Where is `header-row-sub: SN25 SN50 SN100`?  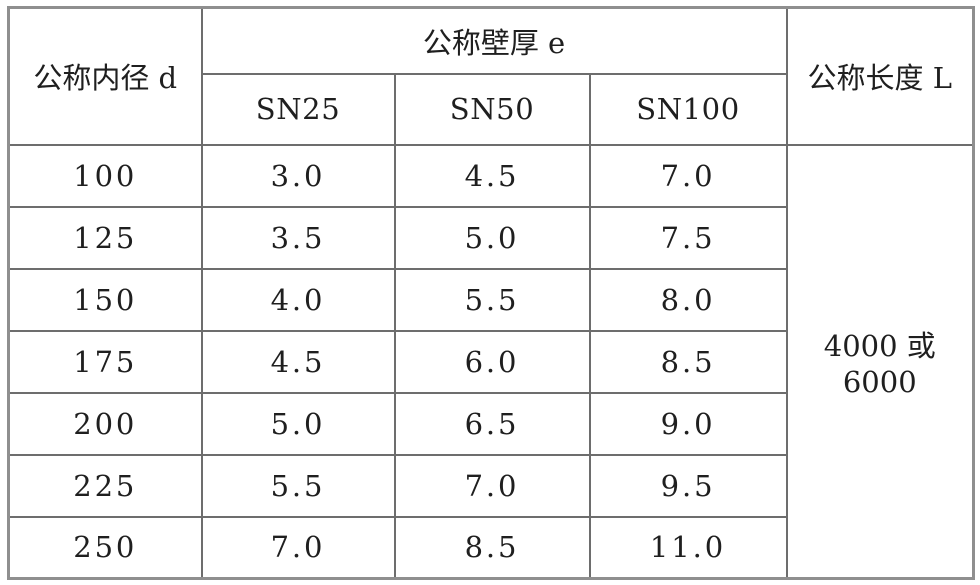
header-row-sub: SN25 SN50 SN100 is located at coordinates (491, 109).